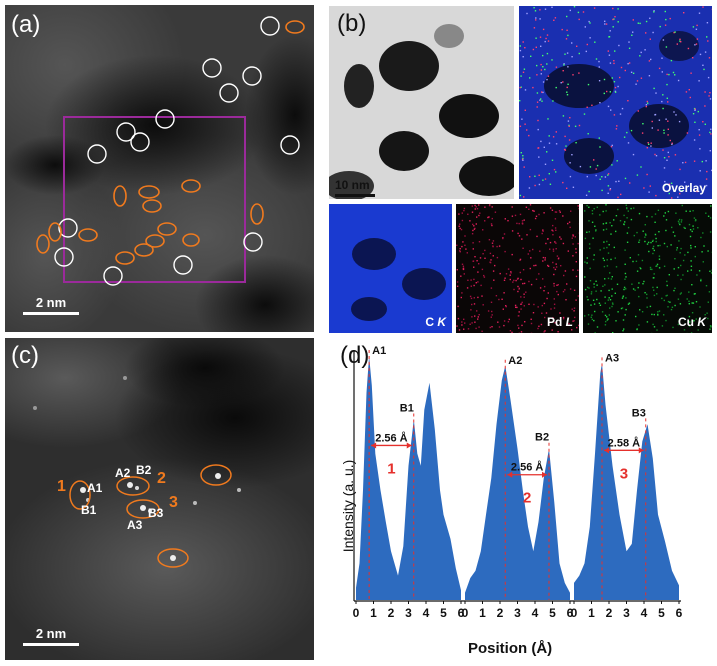  Describe the element at coordinates (429, 322) in the screenshot. I see `map-c-name: C` at that location.